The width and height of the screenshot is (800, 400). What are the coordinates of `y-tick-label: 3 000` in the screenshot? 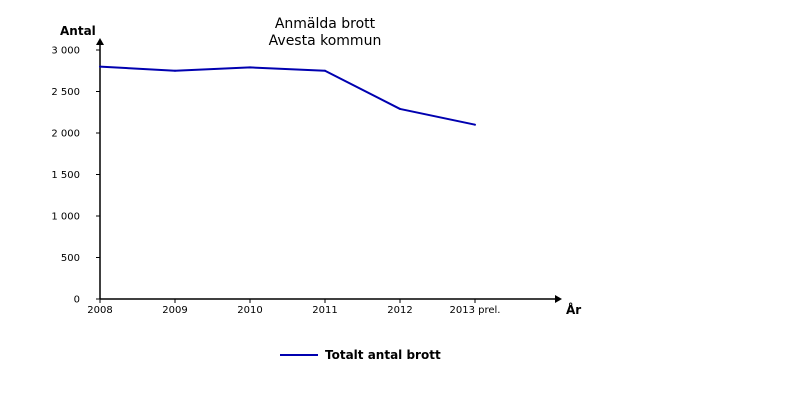 It's located at (65, 51).